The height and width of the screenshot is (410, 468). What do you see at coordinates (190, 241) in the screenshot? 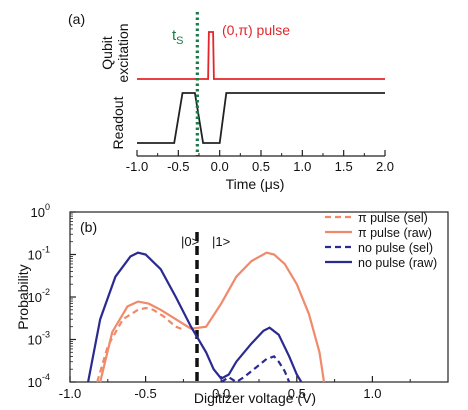
I see `state-0-label: |0>` at bounding box center [190, 241].